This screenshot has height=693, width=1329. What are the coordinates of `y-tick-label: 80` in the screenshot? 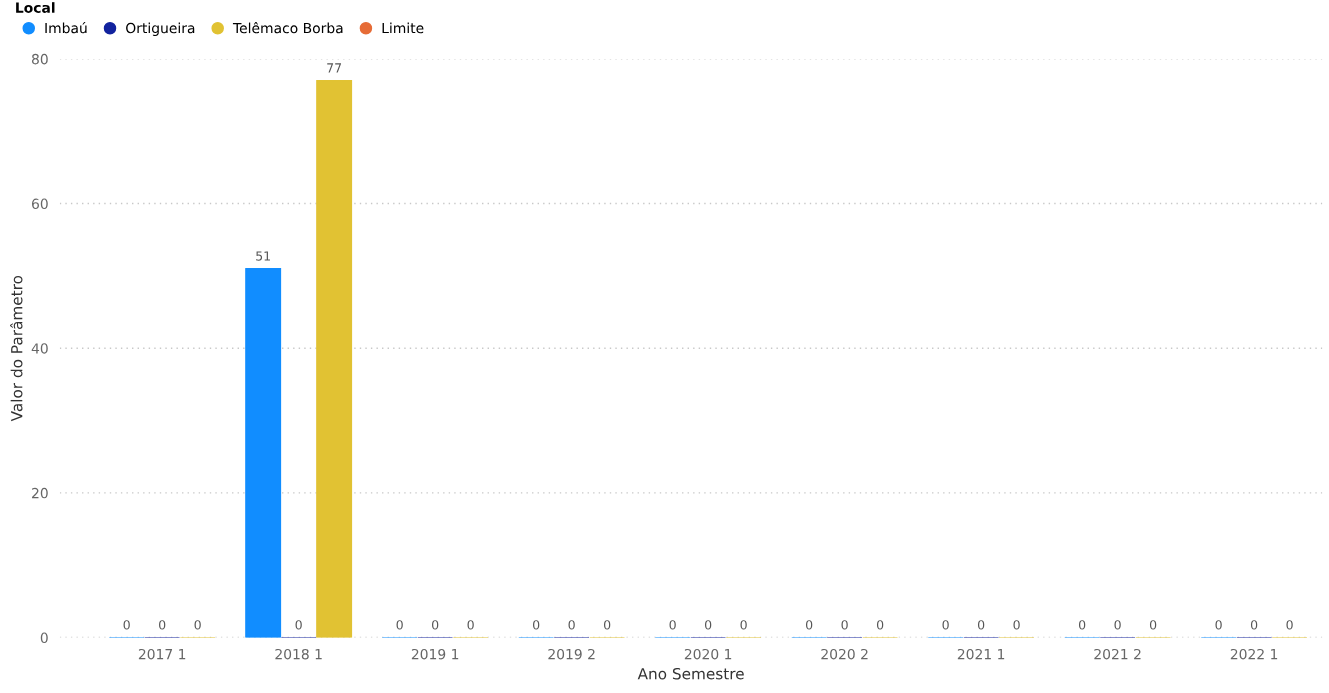 It's located at (39, 59).